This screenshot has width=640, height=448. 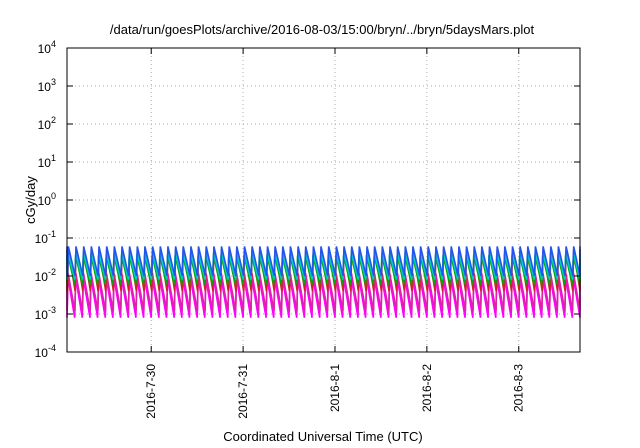 What do you see at coordinates (427, 388) in the screenshot?
I see `x-tick-label: 2016-8-2` at bounding box center [427, 388].